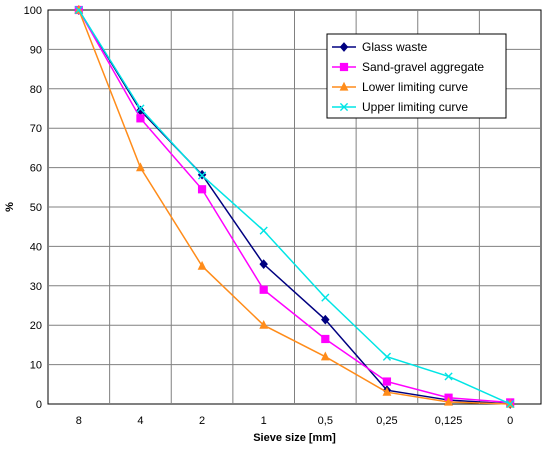  Describe the element at coordinates (39, 405) in the screenshot. I see `y-tick-label: 0` at that location.